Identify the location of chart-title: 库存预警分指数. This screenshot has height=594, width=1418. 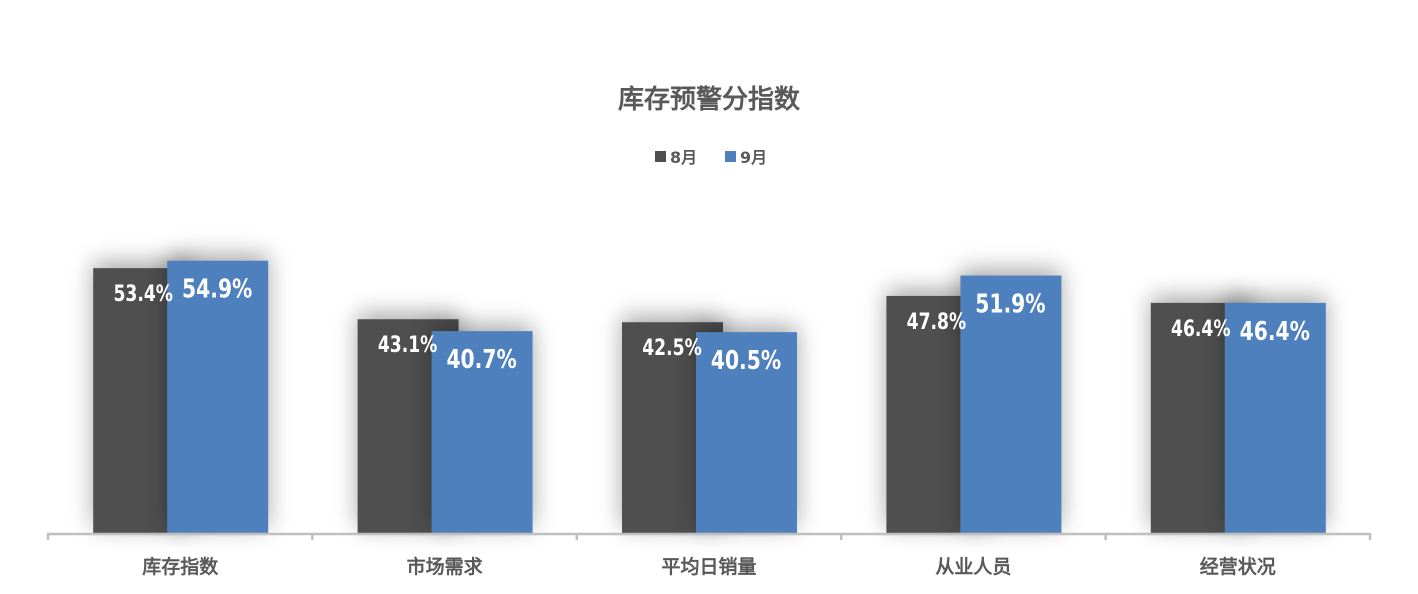
(709, 99).